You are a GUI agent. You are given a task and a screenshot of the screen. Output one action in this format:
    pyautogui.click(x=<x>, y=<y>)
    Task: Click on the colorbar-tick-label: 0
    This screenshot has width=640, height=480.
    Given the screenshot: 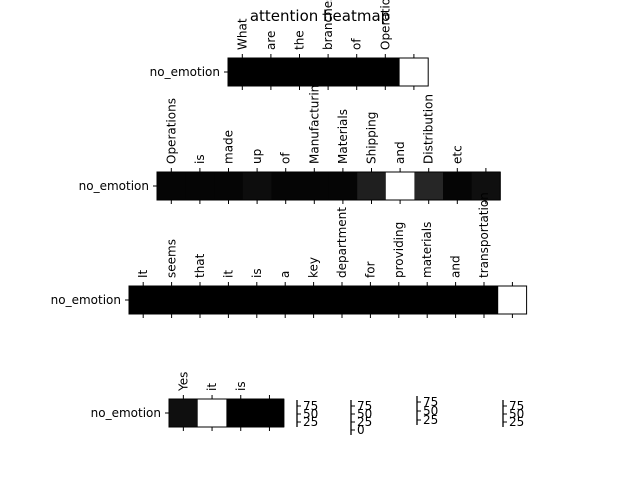 What is the action you would take?
    pyautogui.click(x=361, y=430)
    